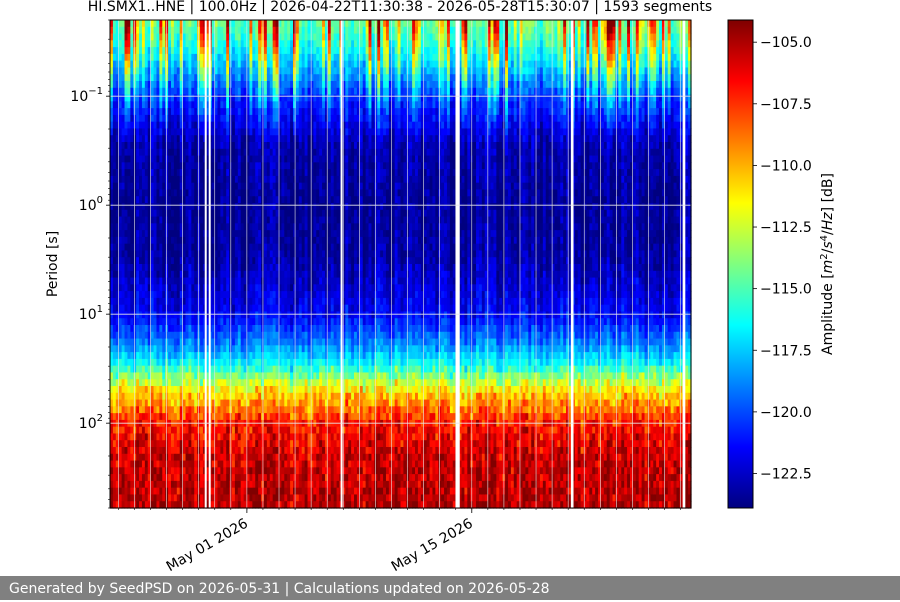 This screenshot has height=602, width=900. What do you see at coordinates (86, 95) in the screenshot?
I see `y-tick-label: 10⁻¹` at bounding box center [86, 95].